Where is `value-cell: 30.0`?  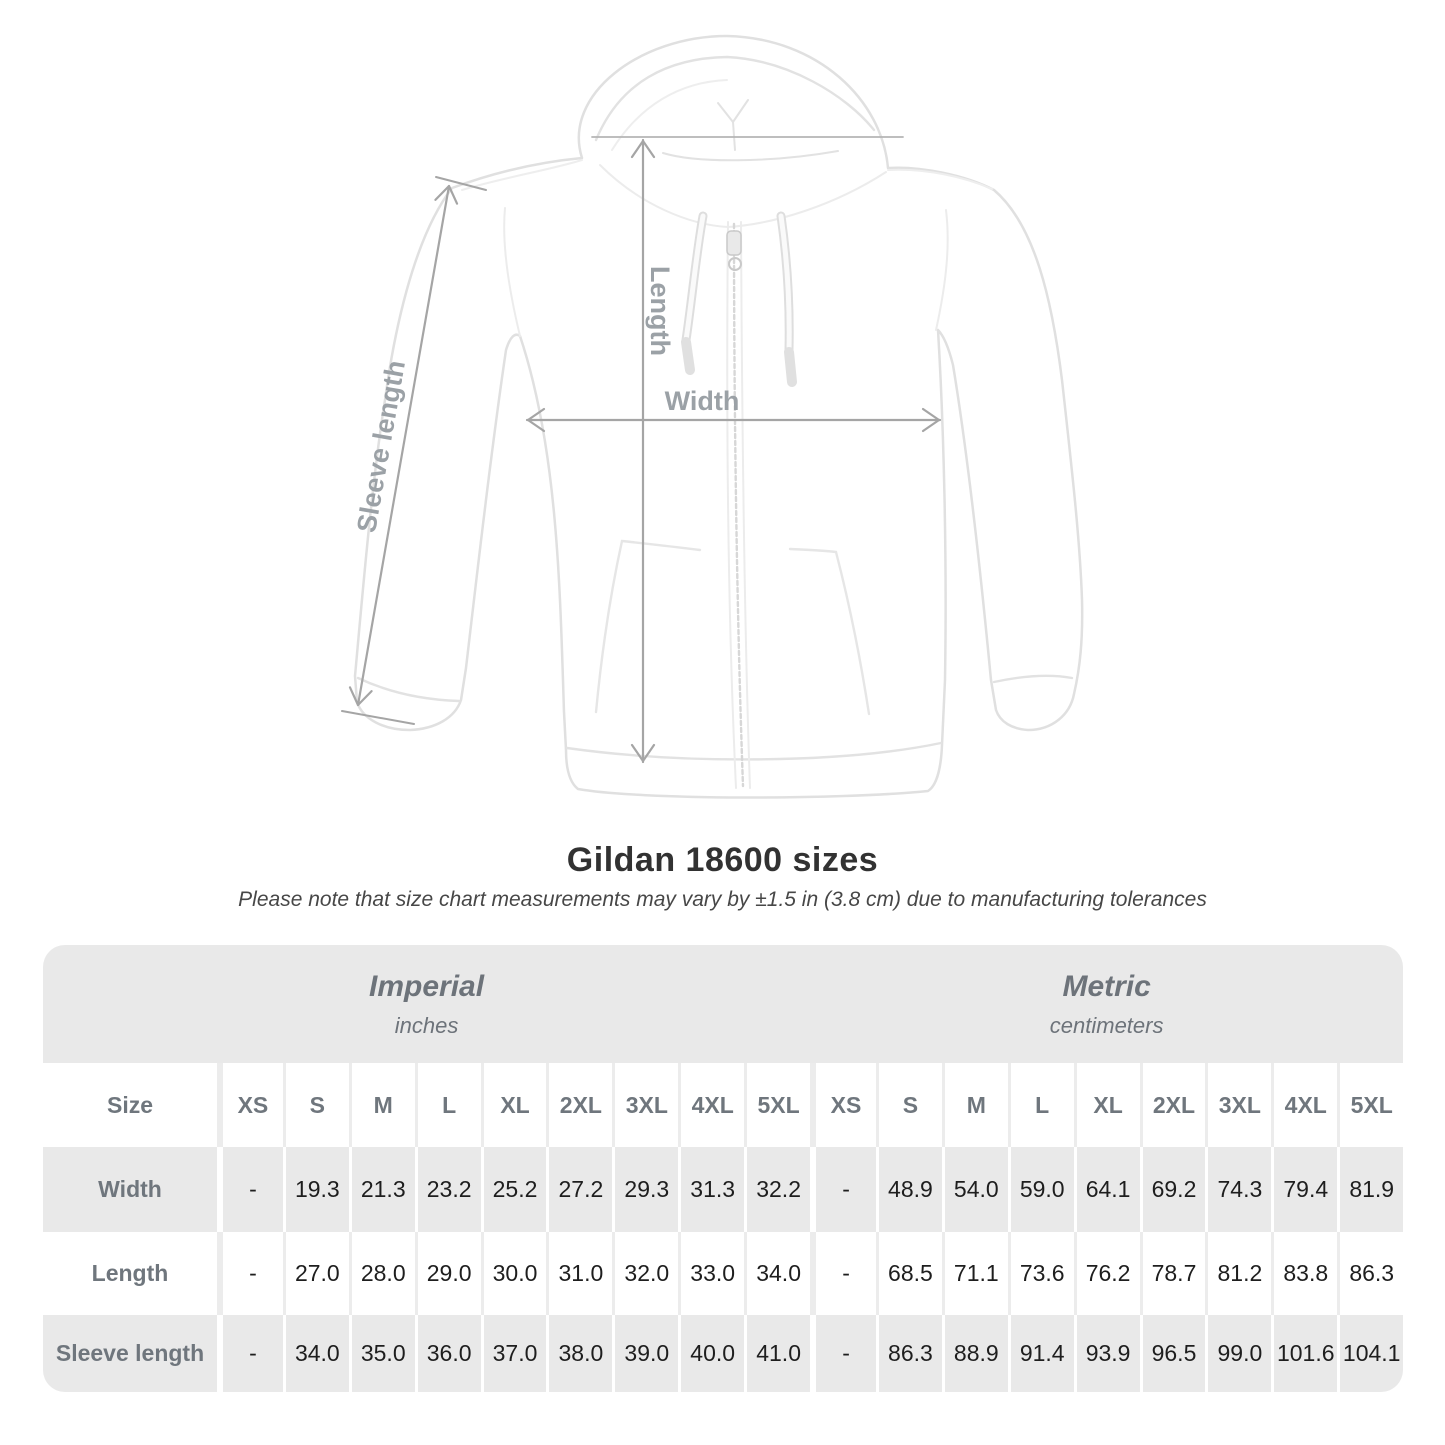 value-cell: 30.0 is located at coordinates (513, 1273).